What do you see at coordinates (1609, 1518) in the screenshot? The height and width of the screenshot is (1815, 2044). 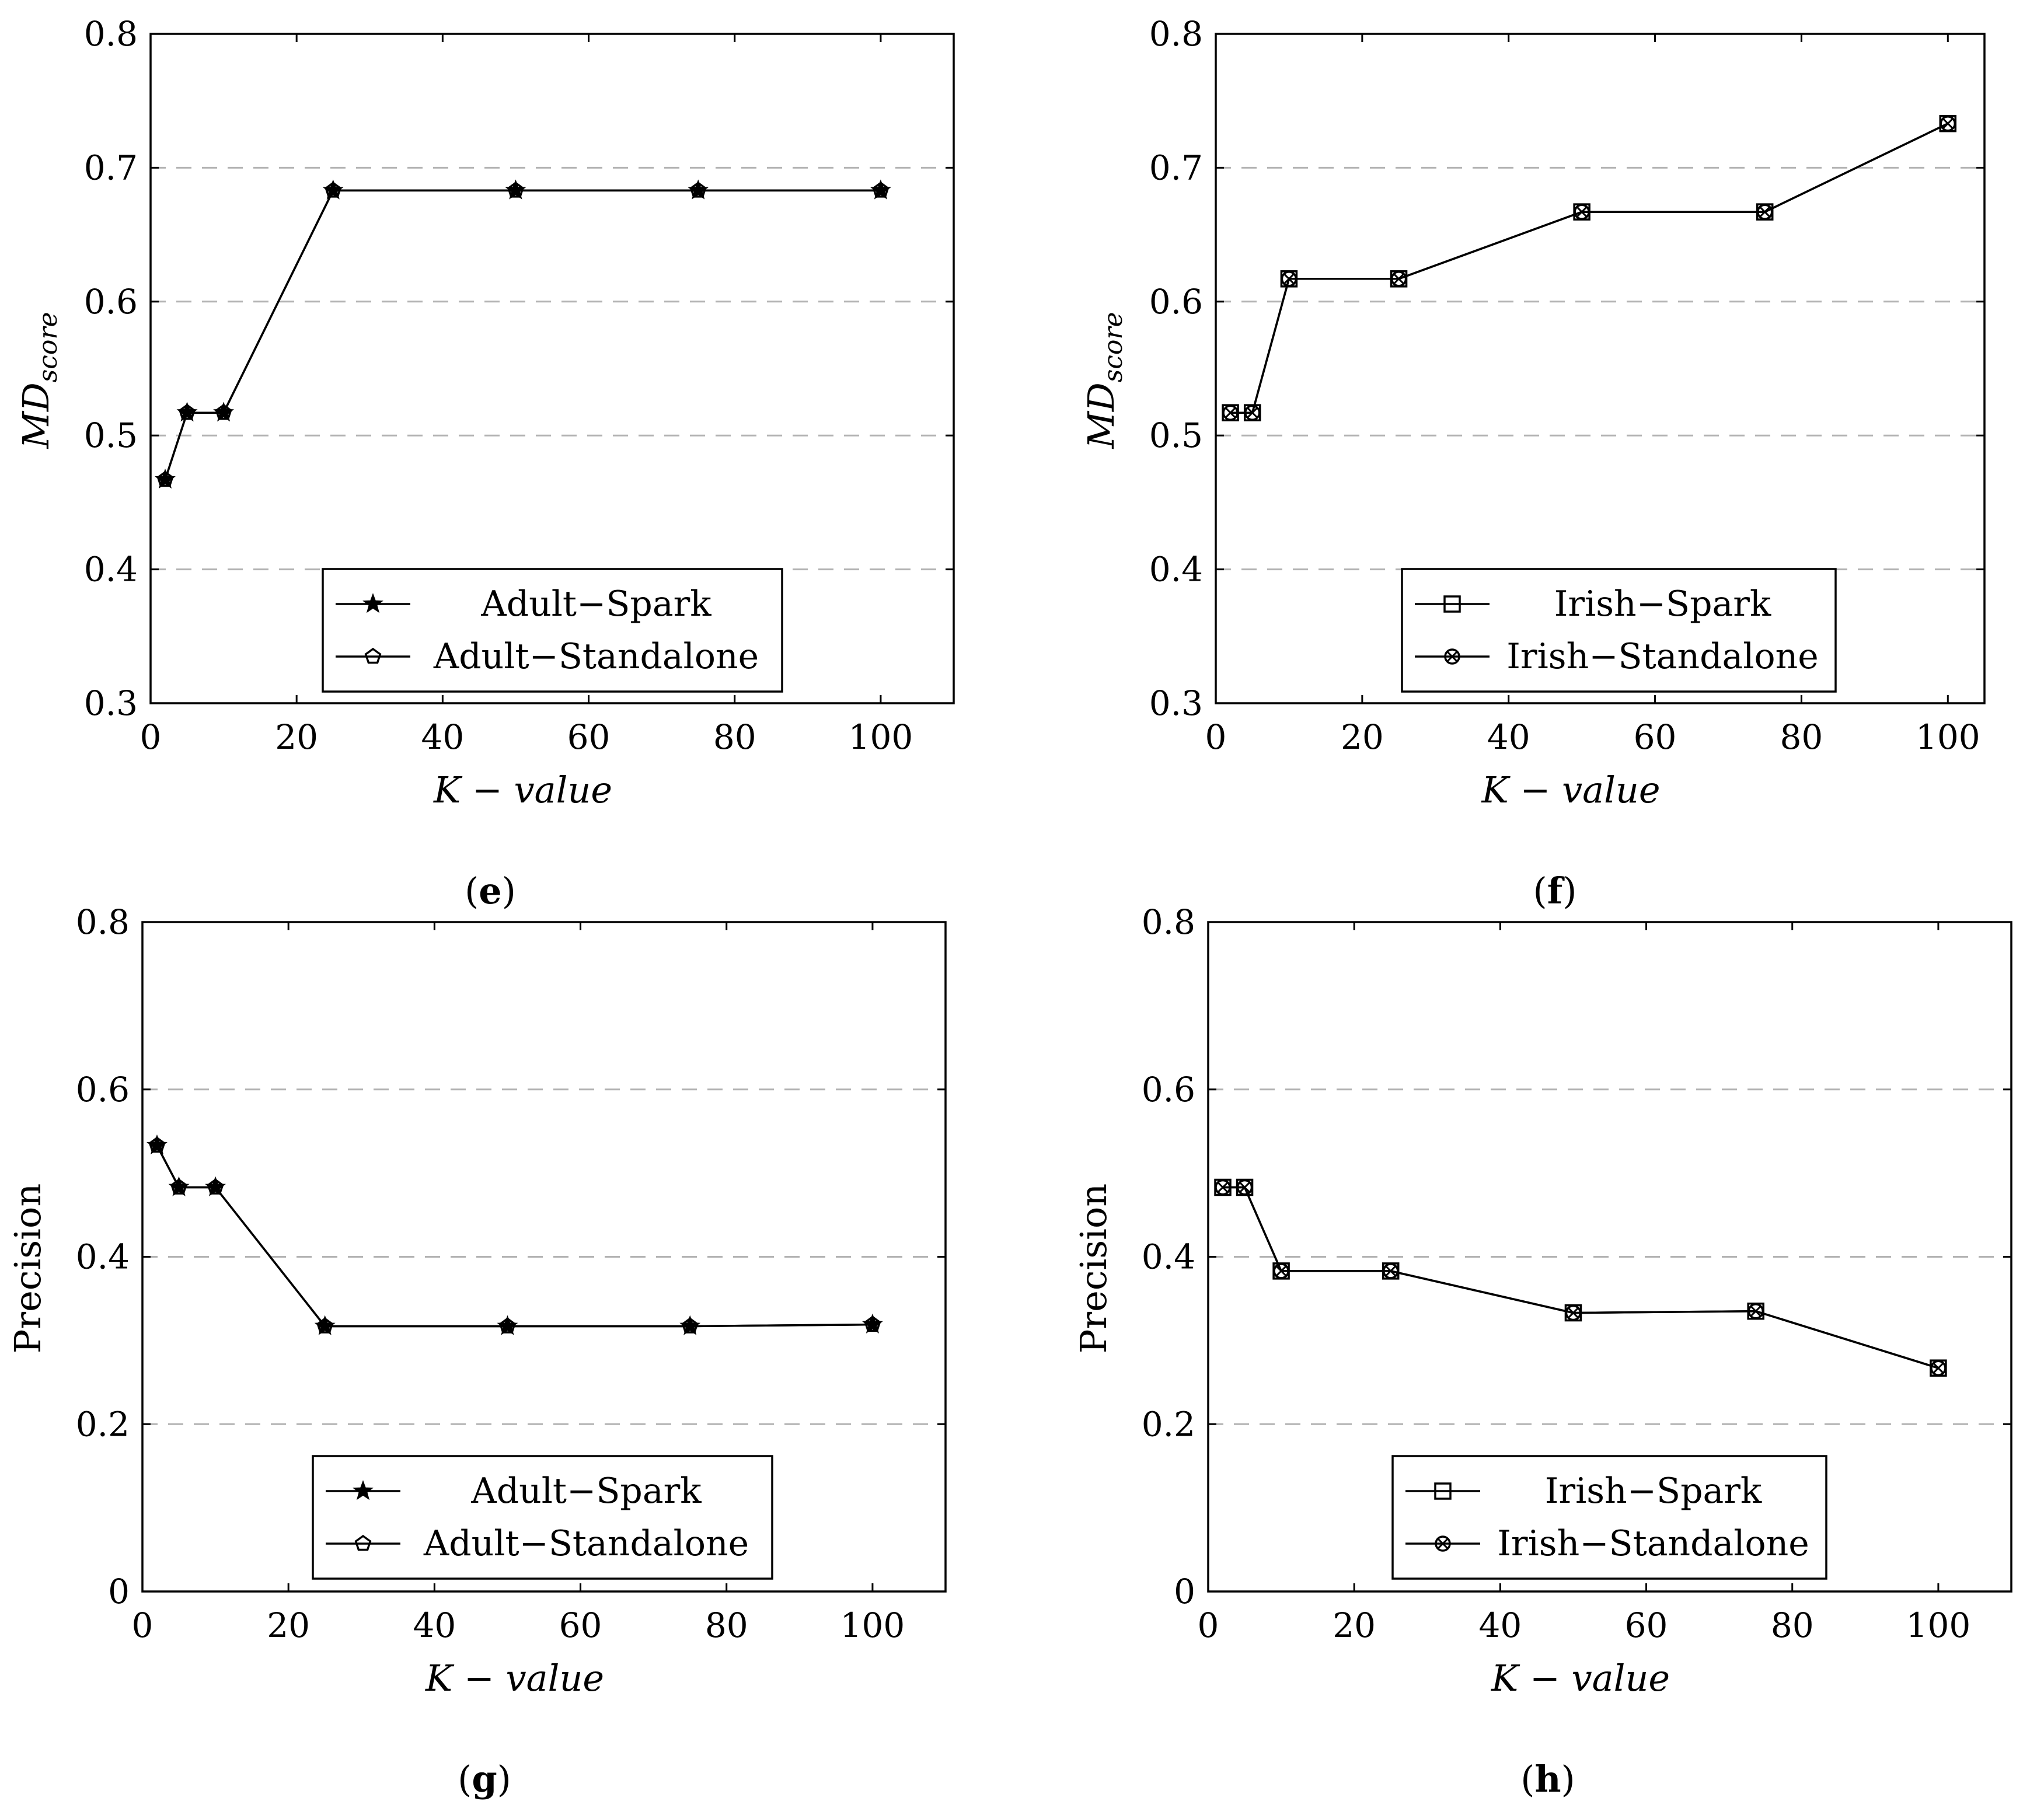 I see `chart-h-legend: Irish−Spark Irish−Standalone` at bounding box center [1609, 1518].